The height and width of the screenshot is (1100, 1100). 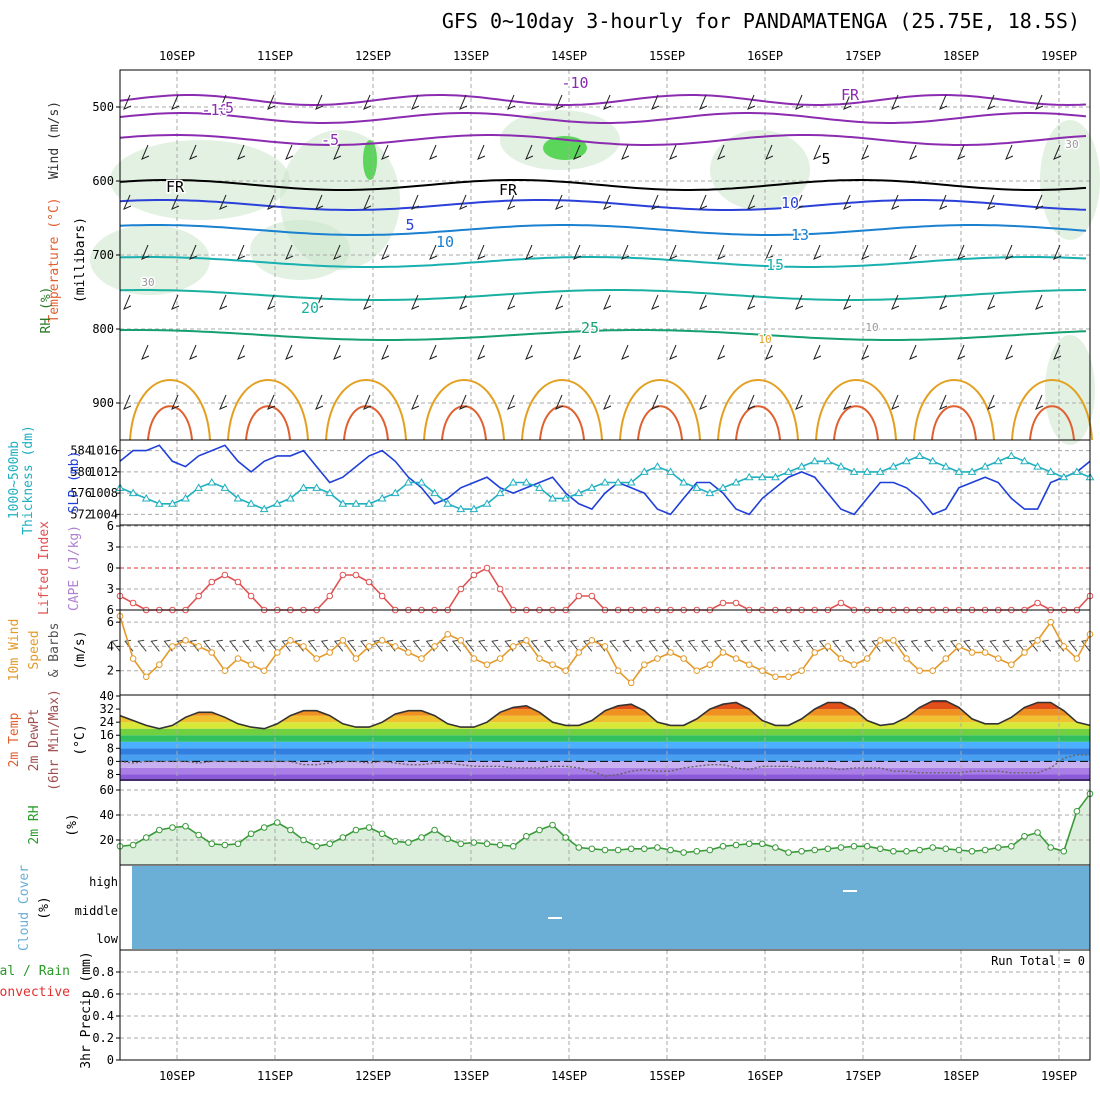 I want to click on contour-label: 5, so click(x=825, y=159).